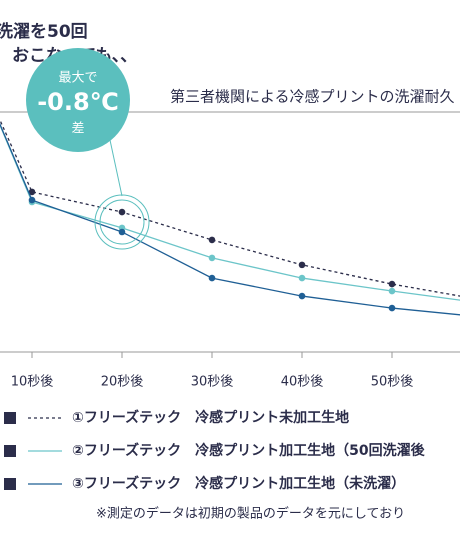  I want to click on x-tick-label: 10秒後, so click(32, 382).